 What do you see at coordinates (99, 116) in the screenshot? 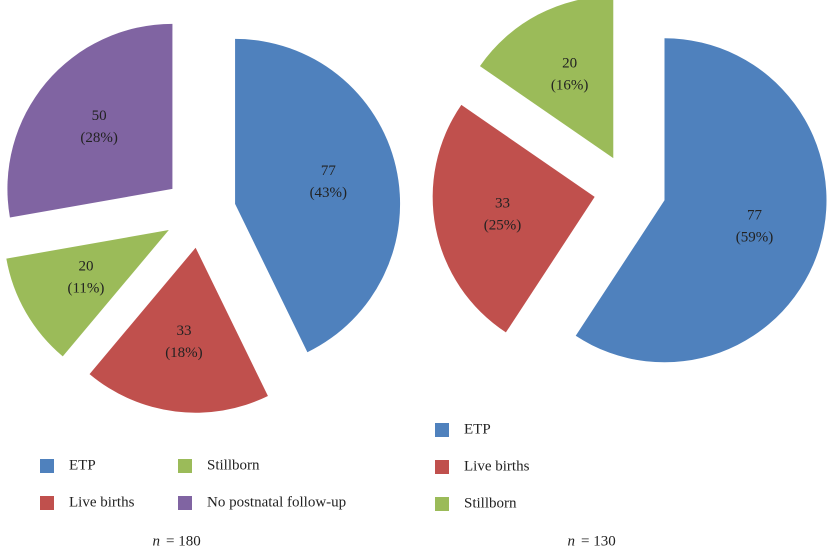
I see `value-label: 50` at bounding box center [99, 116].